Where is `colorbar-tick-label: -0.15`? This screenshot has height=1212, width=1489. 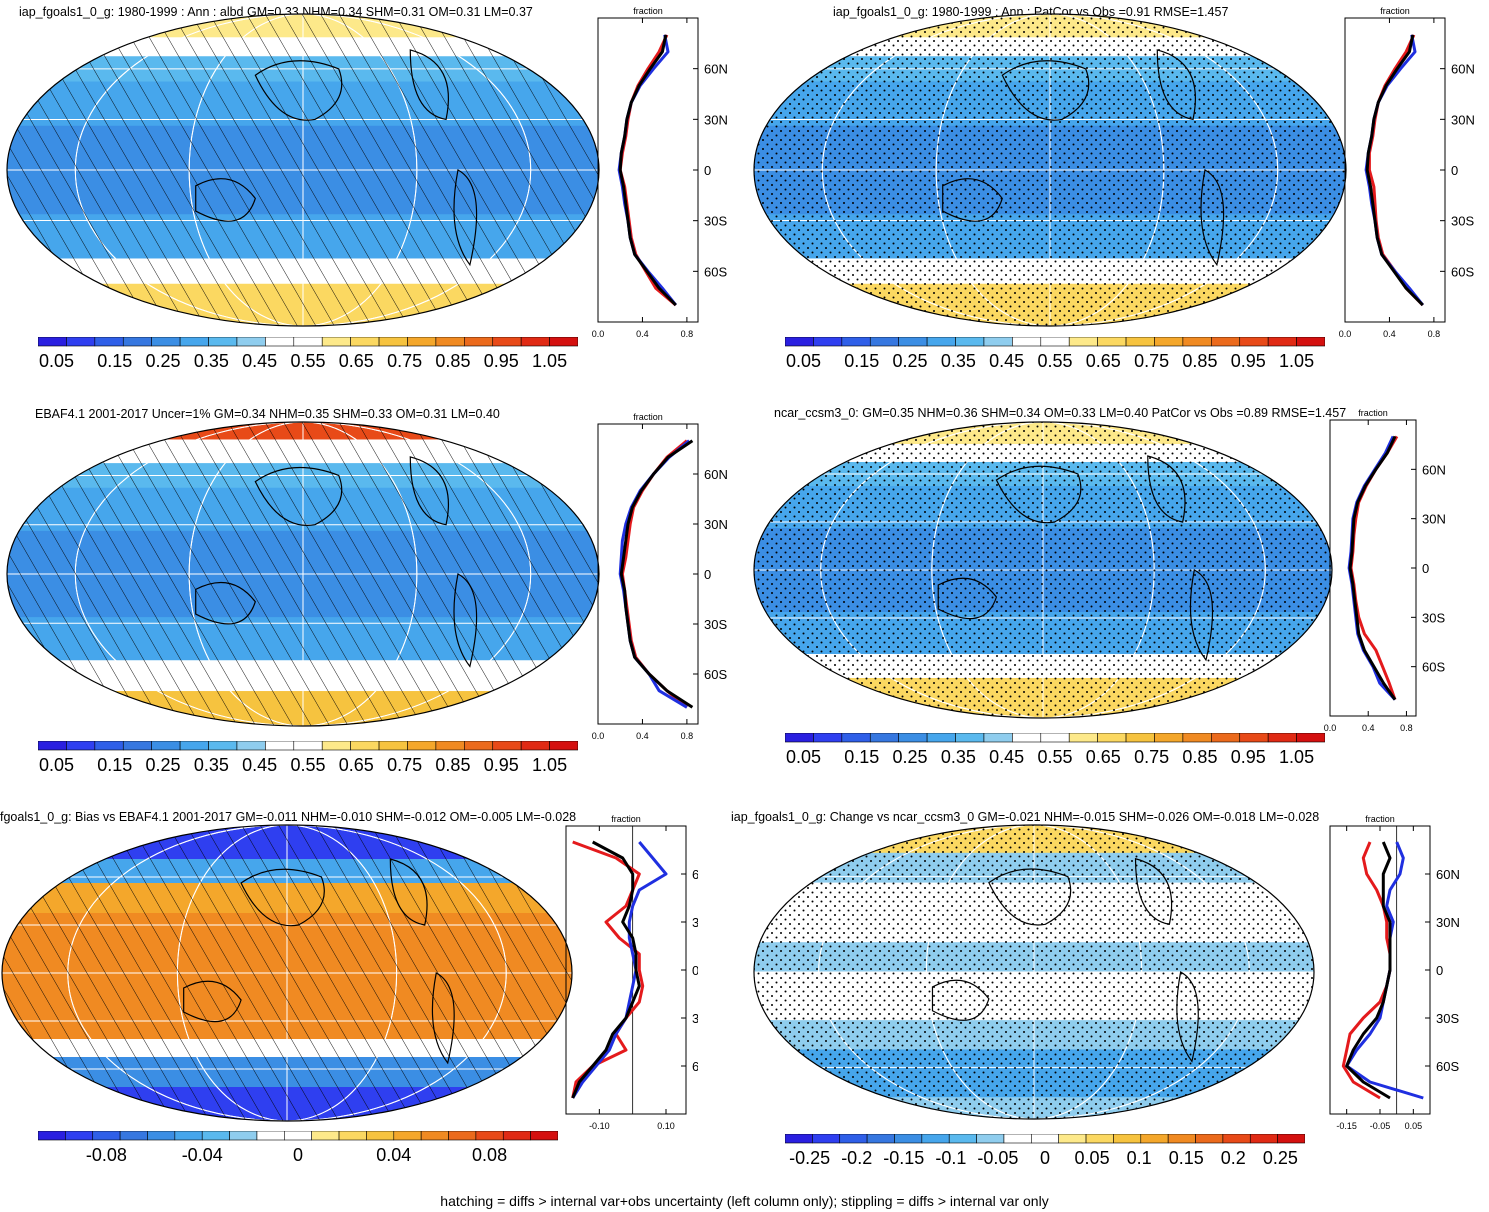
colorbar-tick-label: -0.15 is located at coordinates (903, 1158).